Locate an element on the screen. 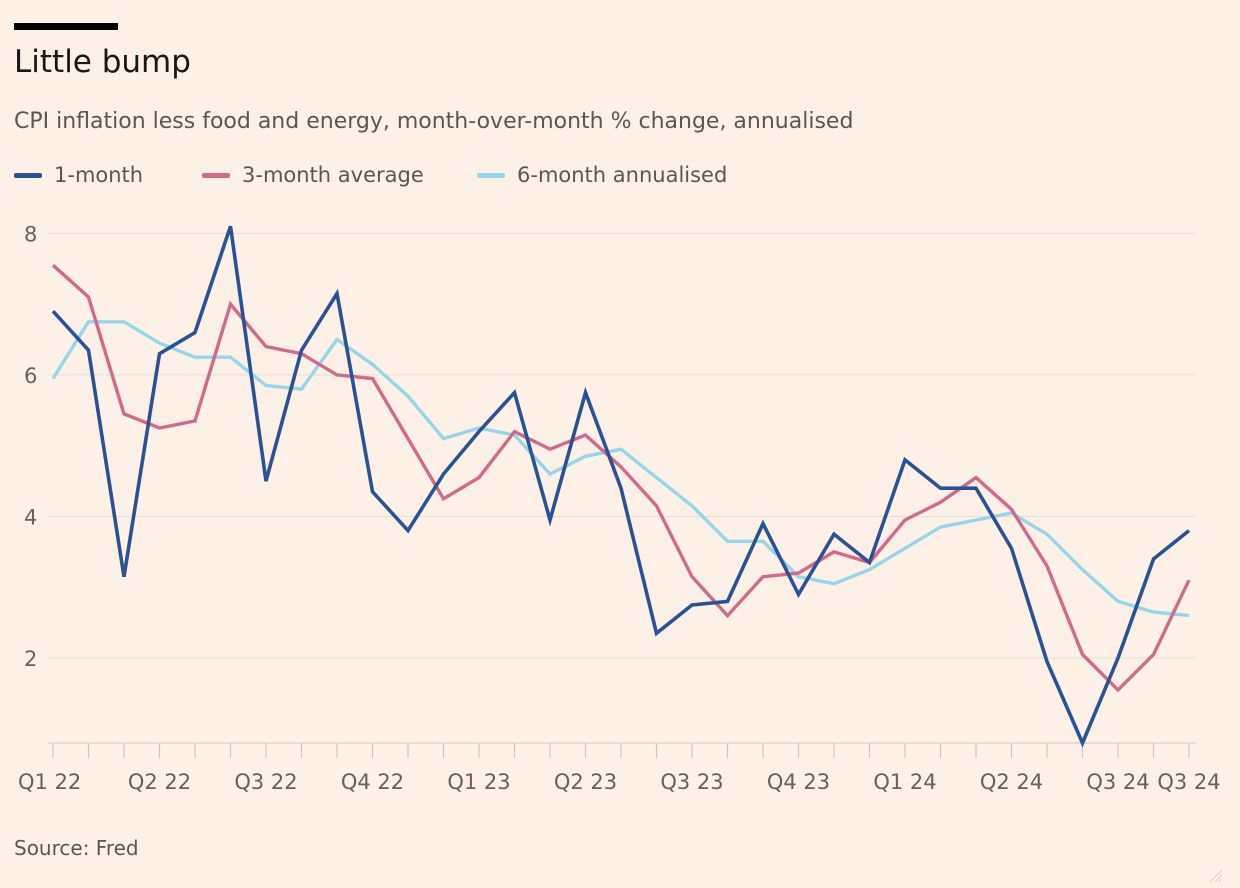  legend-label-6-month-annualised: 6-month annualised is located at coordinates (622, 175).